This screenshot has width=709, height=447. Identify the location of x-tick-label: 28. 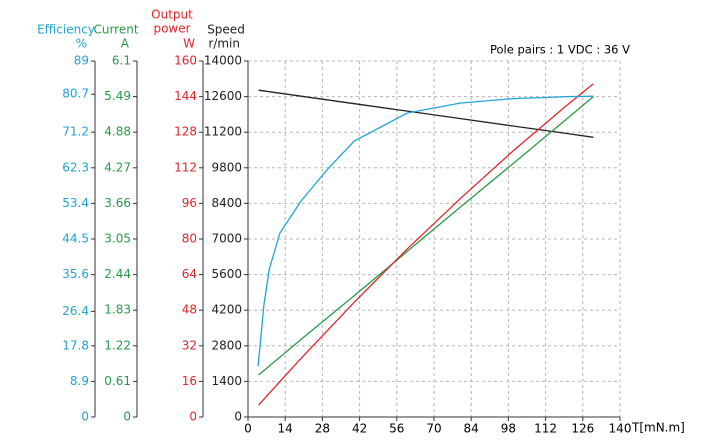
(322, 429).